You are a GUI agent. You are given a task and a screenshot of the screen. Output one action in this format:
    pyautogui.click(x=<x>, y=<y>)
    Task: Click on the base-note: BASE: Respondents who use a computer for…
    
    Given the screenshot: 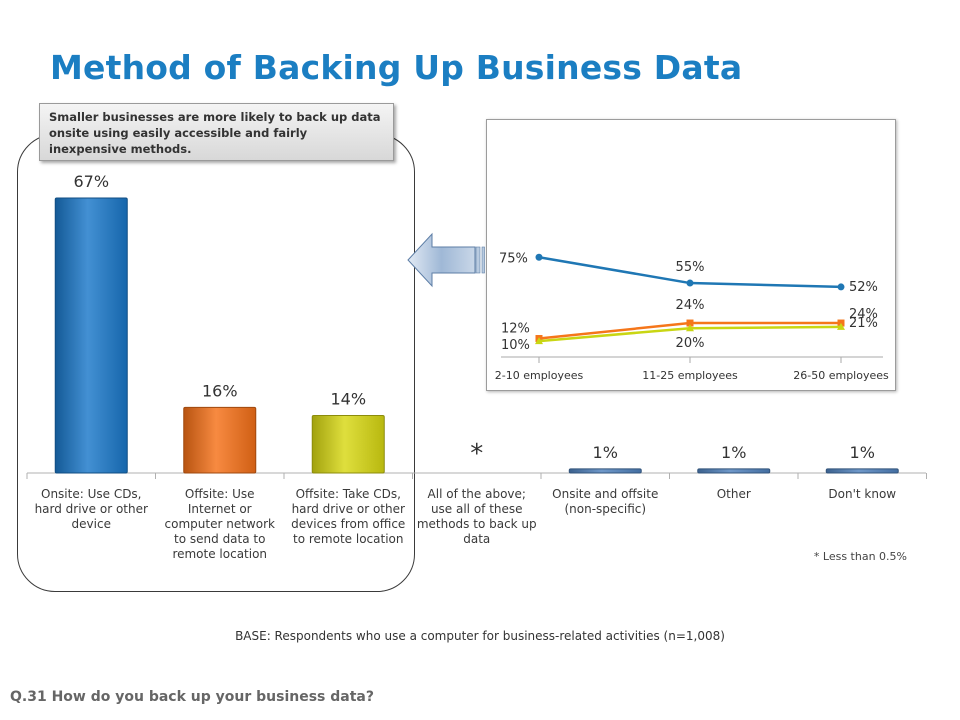 What is the action you would take?
    pyautogui.click(x=480, y=636)
    